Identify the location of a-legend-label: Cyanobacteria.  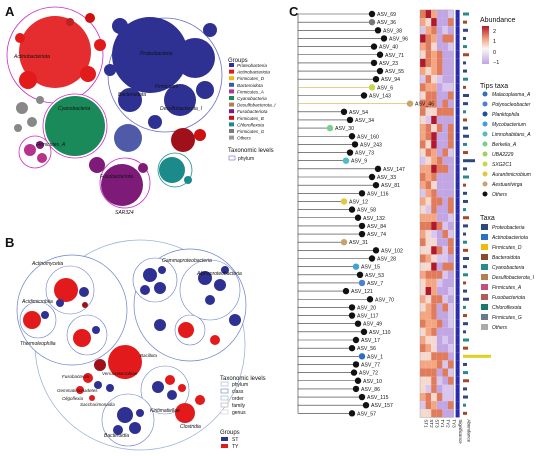
(252, 98).